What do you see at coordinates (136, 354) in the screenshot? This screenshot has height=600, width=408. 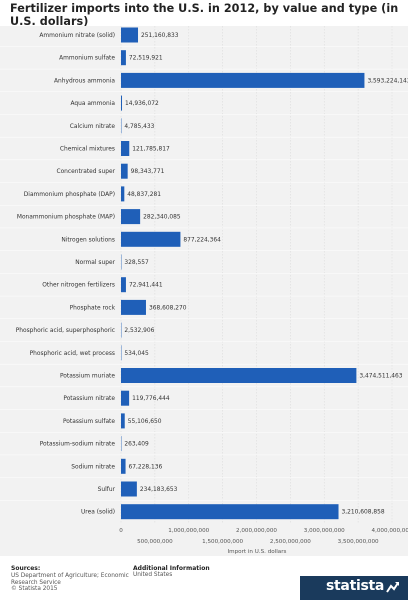 I see `value-label-14: 534,045` at bounding box center [136, 354].